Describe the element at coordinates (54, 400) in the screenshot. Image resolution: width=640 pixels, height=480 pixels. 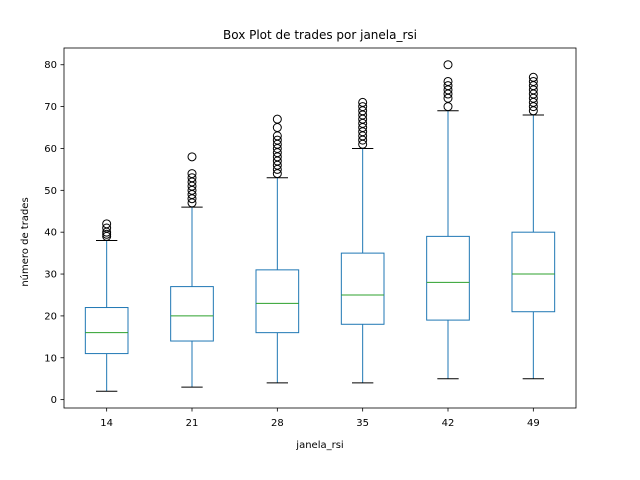
I see `y-tick-label: 0` at that location.